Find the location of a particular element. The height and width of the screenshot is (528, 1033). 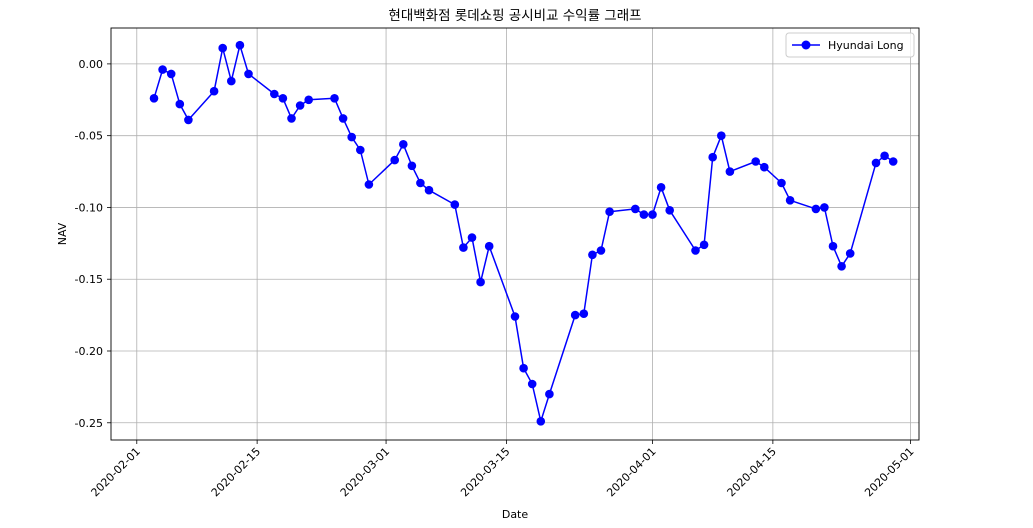

x-axis-title: Date is located at coordinates (515, 514).